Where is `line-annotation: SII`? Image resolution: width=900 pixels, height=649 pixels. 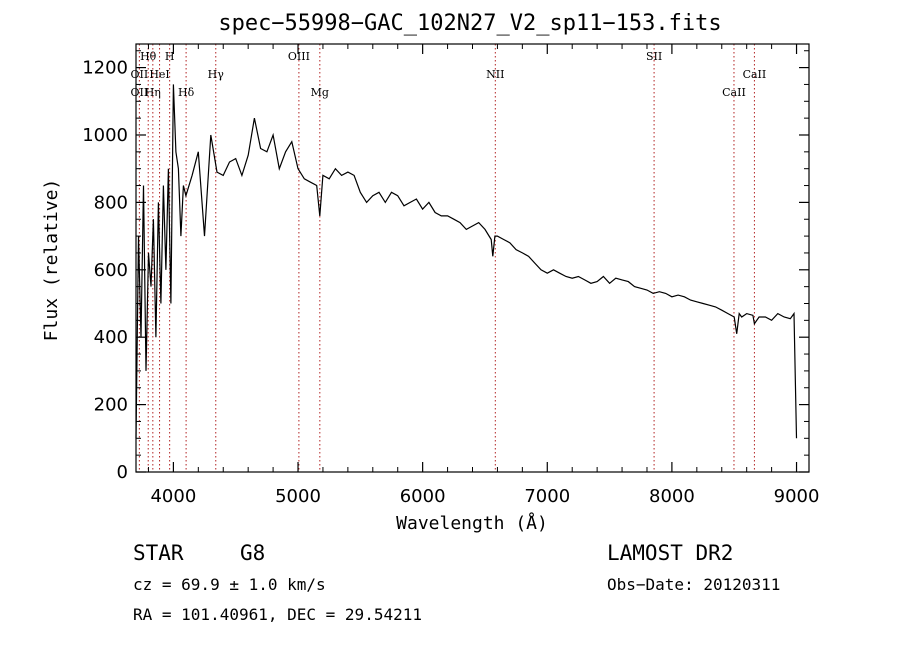 line-annotation: SII is located at coordinates (654, 56).